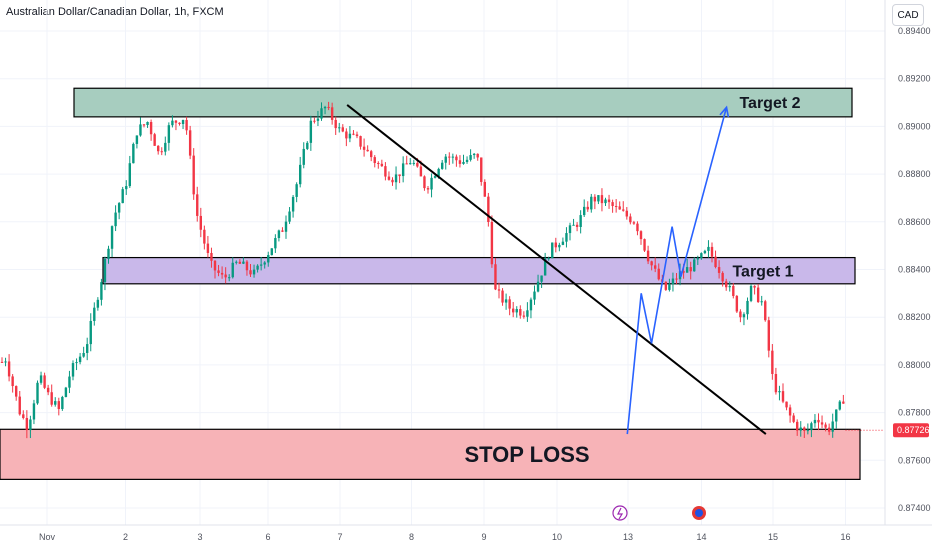 The height and width of the screenshot is (550, 932). I want to click on last-price-badge, so click(911, 430).